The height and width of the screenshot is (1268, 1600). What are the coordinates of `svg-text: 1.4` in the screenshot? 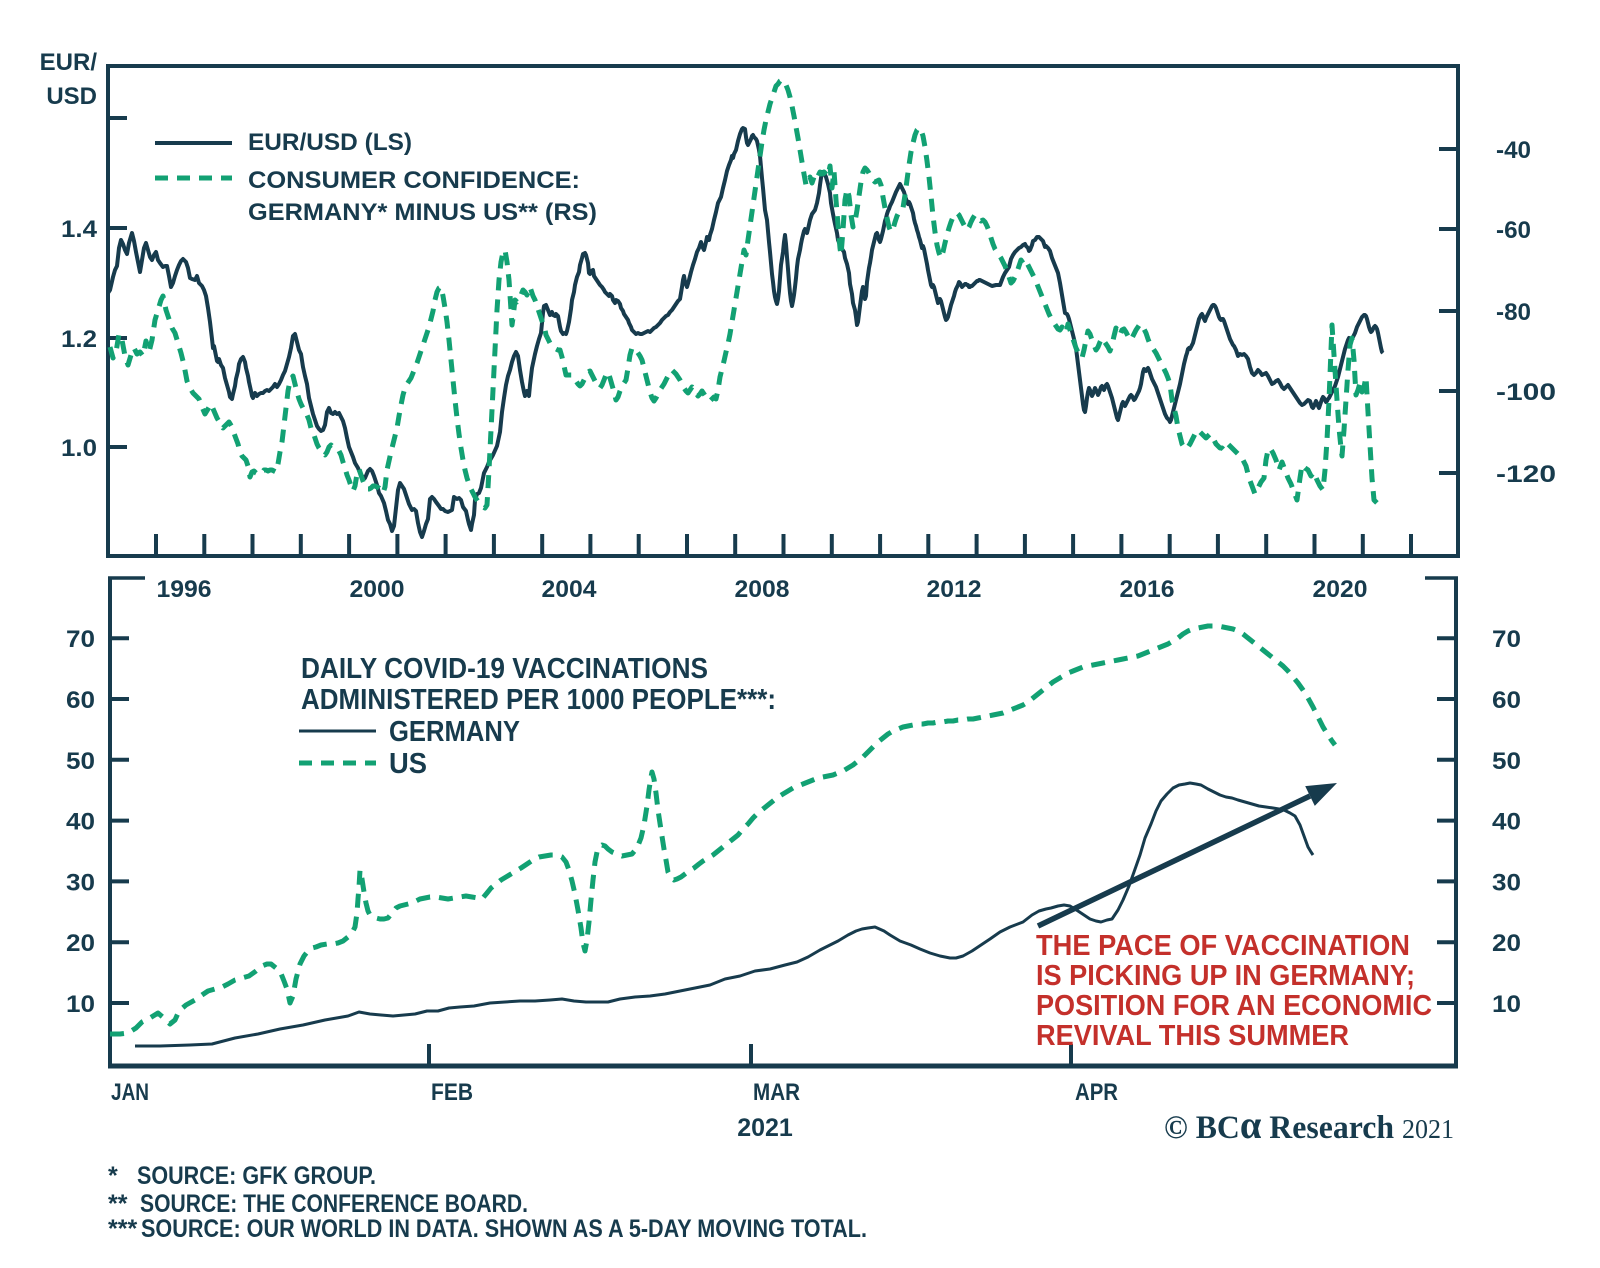 It's located at (79, 229).